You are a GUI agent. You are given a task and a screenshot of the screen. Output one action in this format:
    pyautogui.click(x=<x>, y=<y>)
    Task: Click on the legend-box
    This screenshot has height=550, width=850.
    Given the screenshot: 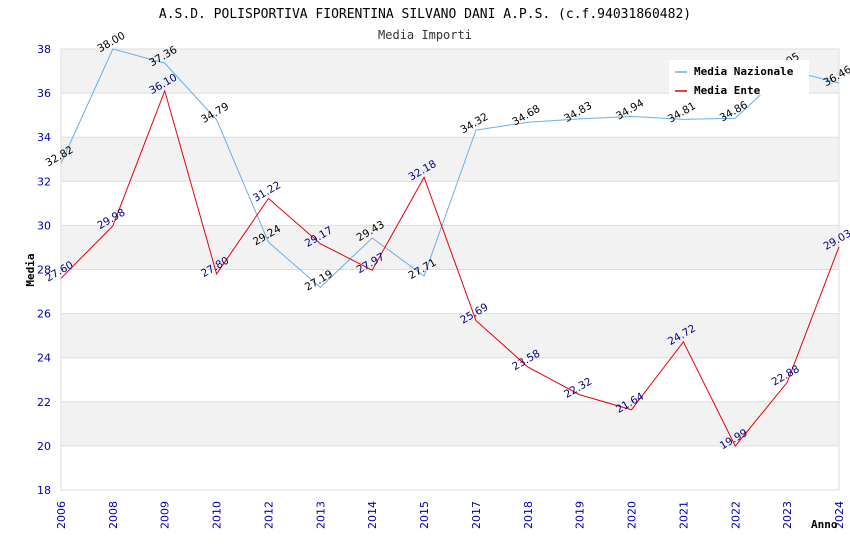 What is the action you would take?
    pyautogui.click(x=739, y=77)
    